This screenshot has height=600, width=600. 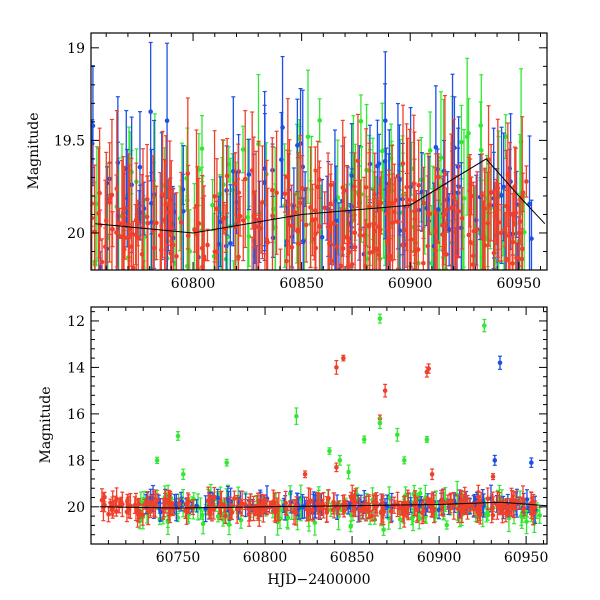 What do you see at coordinates (76, 461) in the screenshot?
I see `bottom-y-tick-label: 18` at bounding box center [76, 461].